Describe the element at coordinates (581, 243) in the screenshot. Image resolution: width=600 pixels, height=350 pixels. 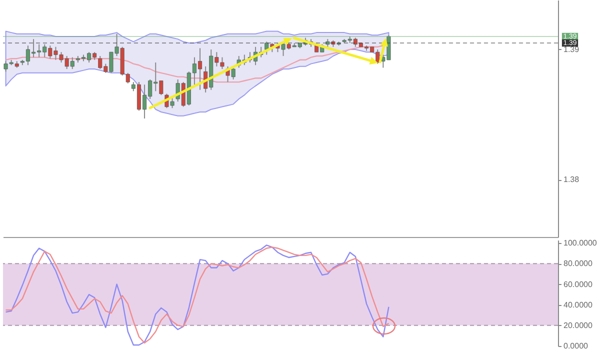
I see `y-tick-label: 100.0000` at that location.